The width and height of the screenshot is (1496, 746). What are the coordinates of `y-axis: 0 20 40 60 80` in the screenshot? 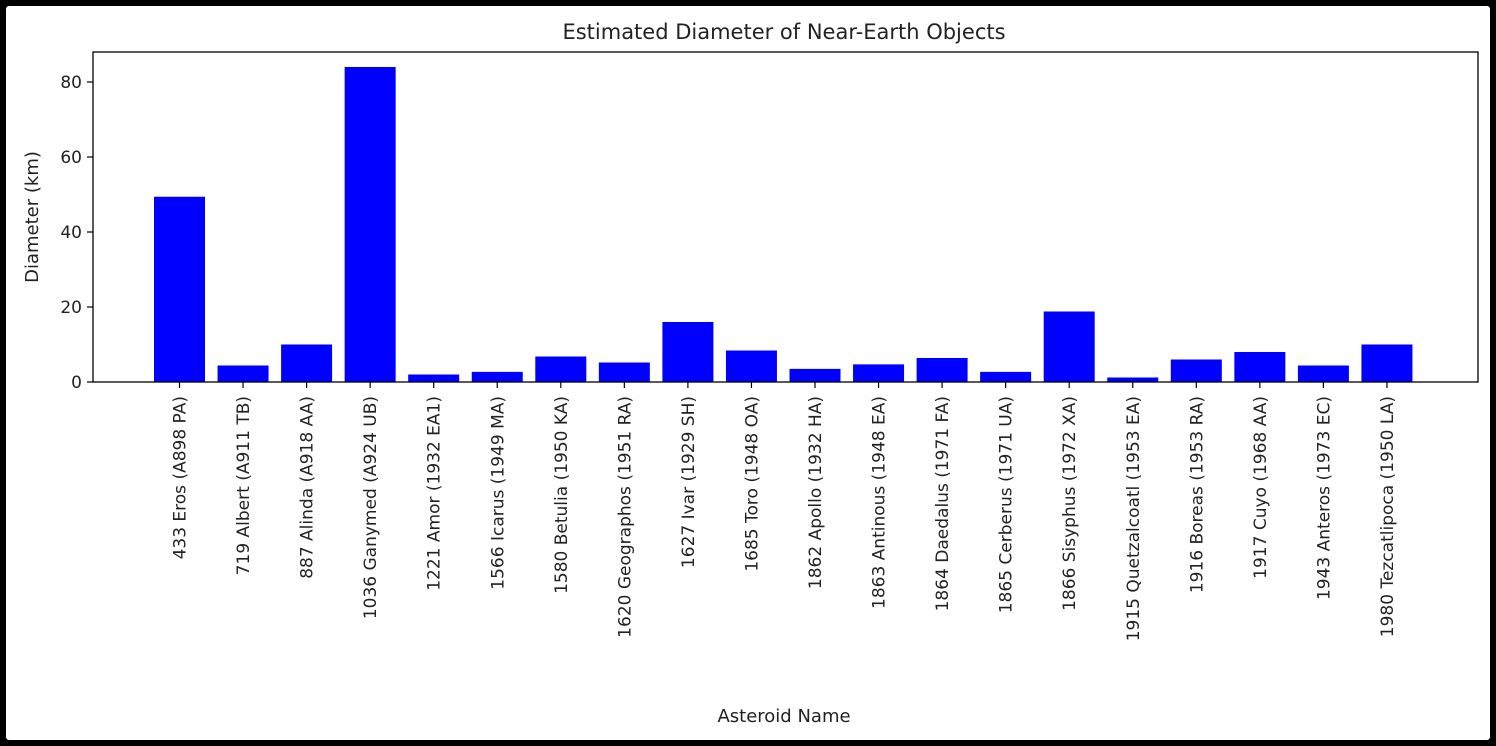 It's located at (76, 233).